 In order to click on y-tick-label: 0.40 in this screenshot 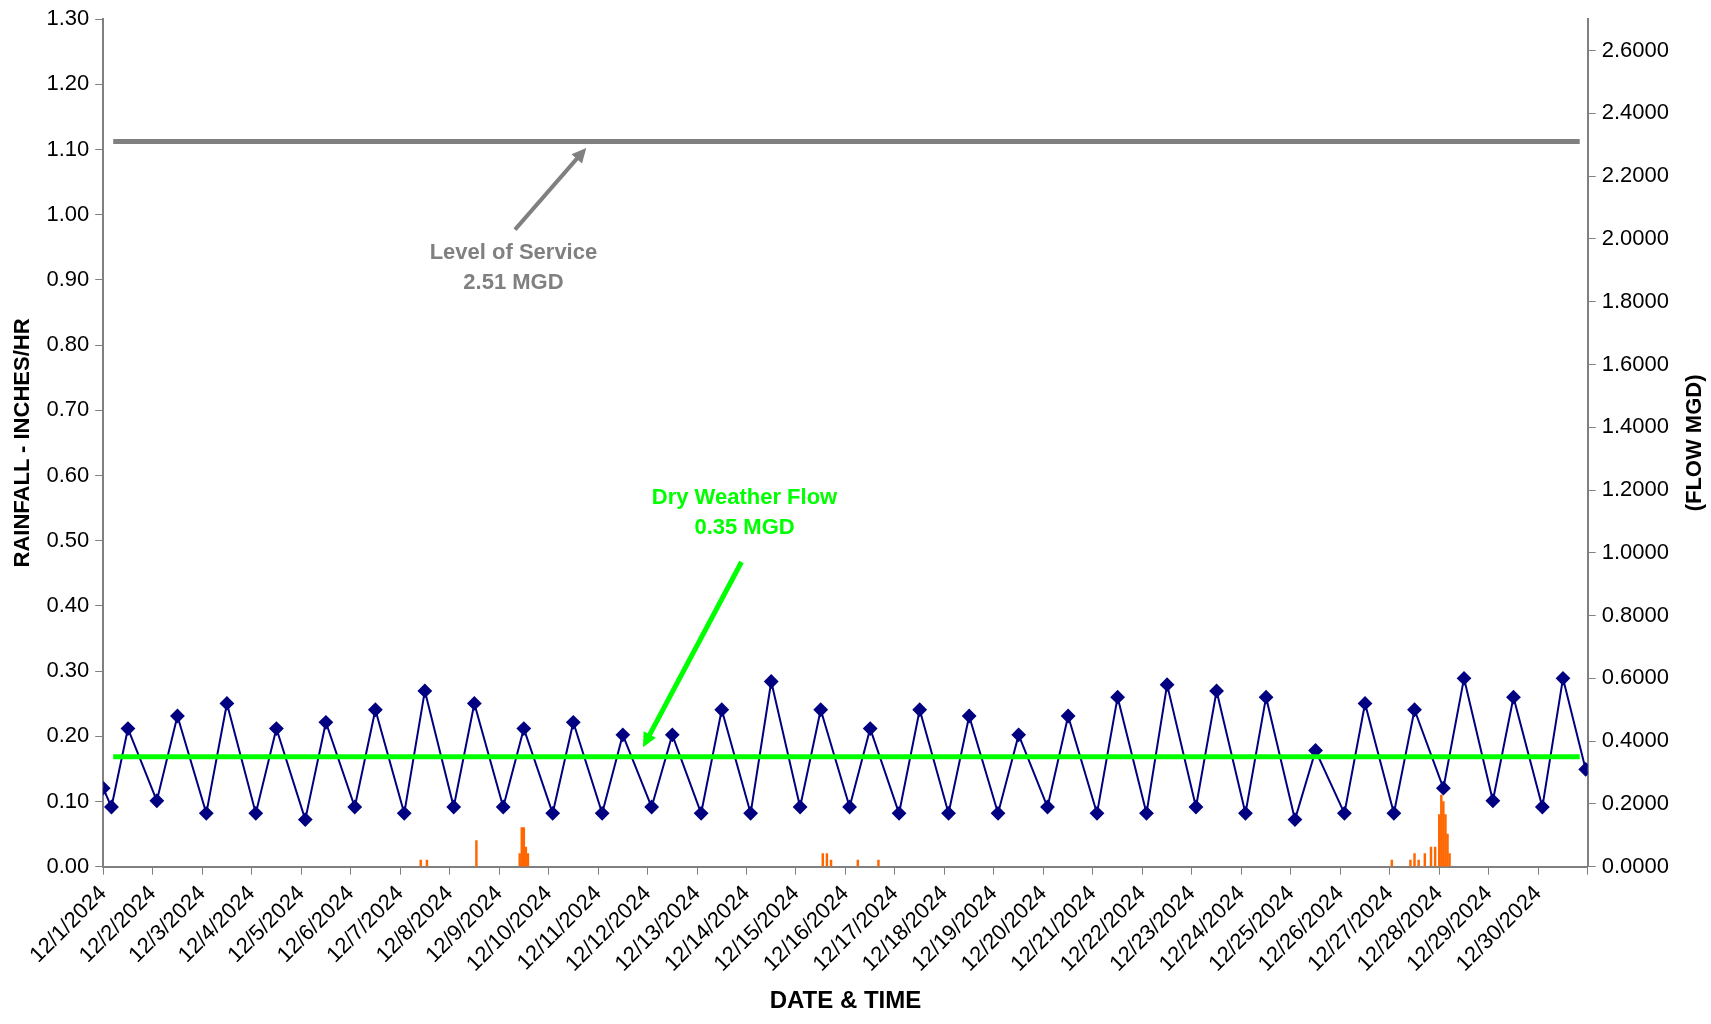, I will do `click(68, 604)`.